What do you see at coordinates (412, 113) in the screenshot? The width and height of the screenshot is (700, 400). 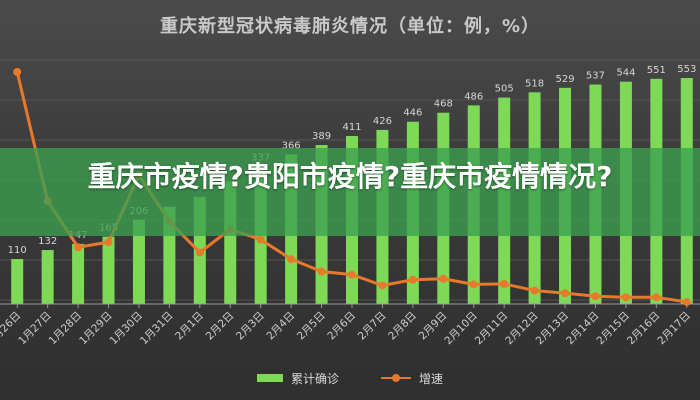 I see `bar-data-label: 446` at bounding box center [412, 113].